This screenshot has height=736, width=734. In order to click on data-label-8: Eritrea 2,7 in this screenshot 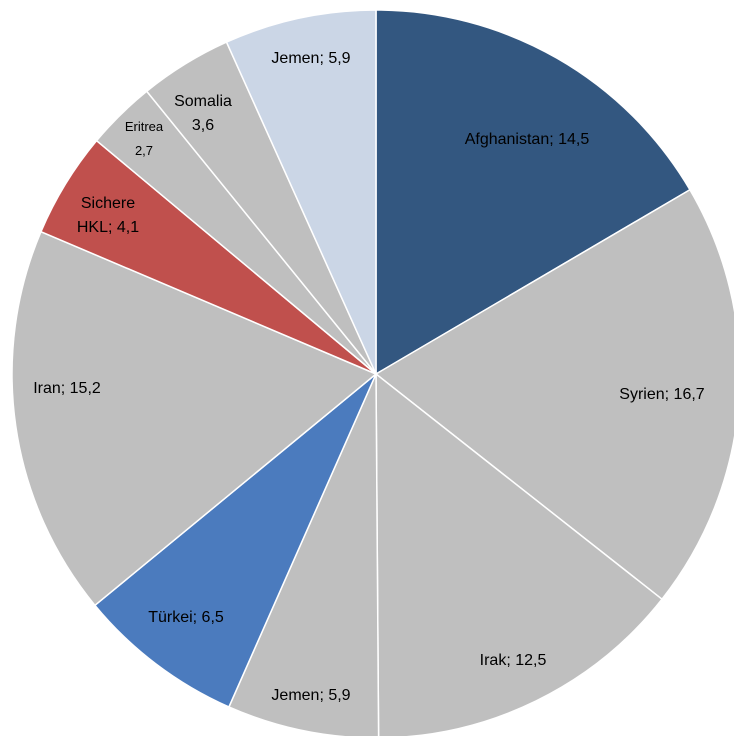, I will do `click(144, 138)`.